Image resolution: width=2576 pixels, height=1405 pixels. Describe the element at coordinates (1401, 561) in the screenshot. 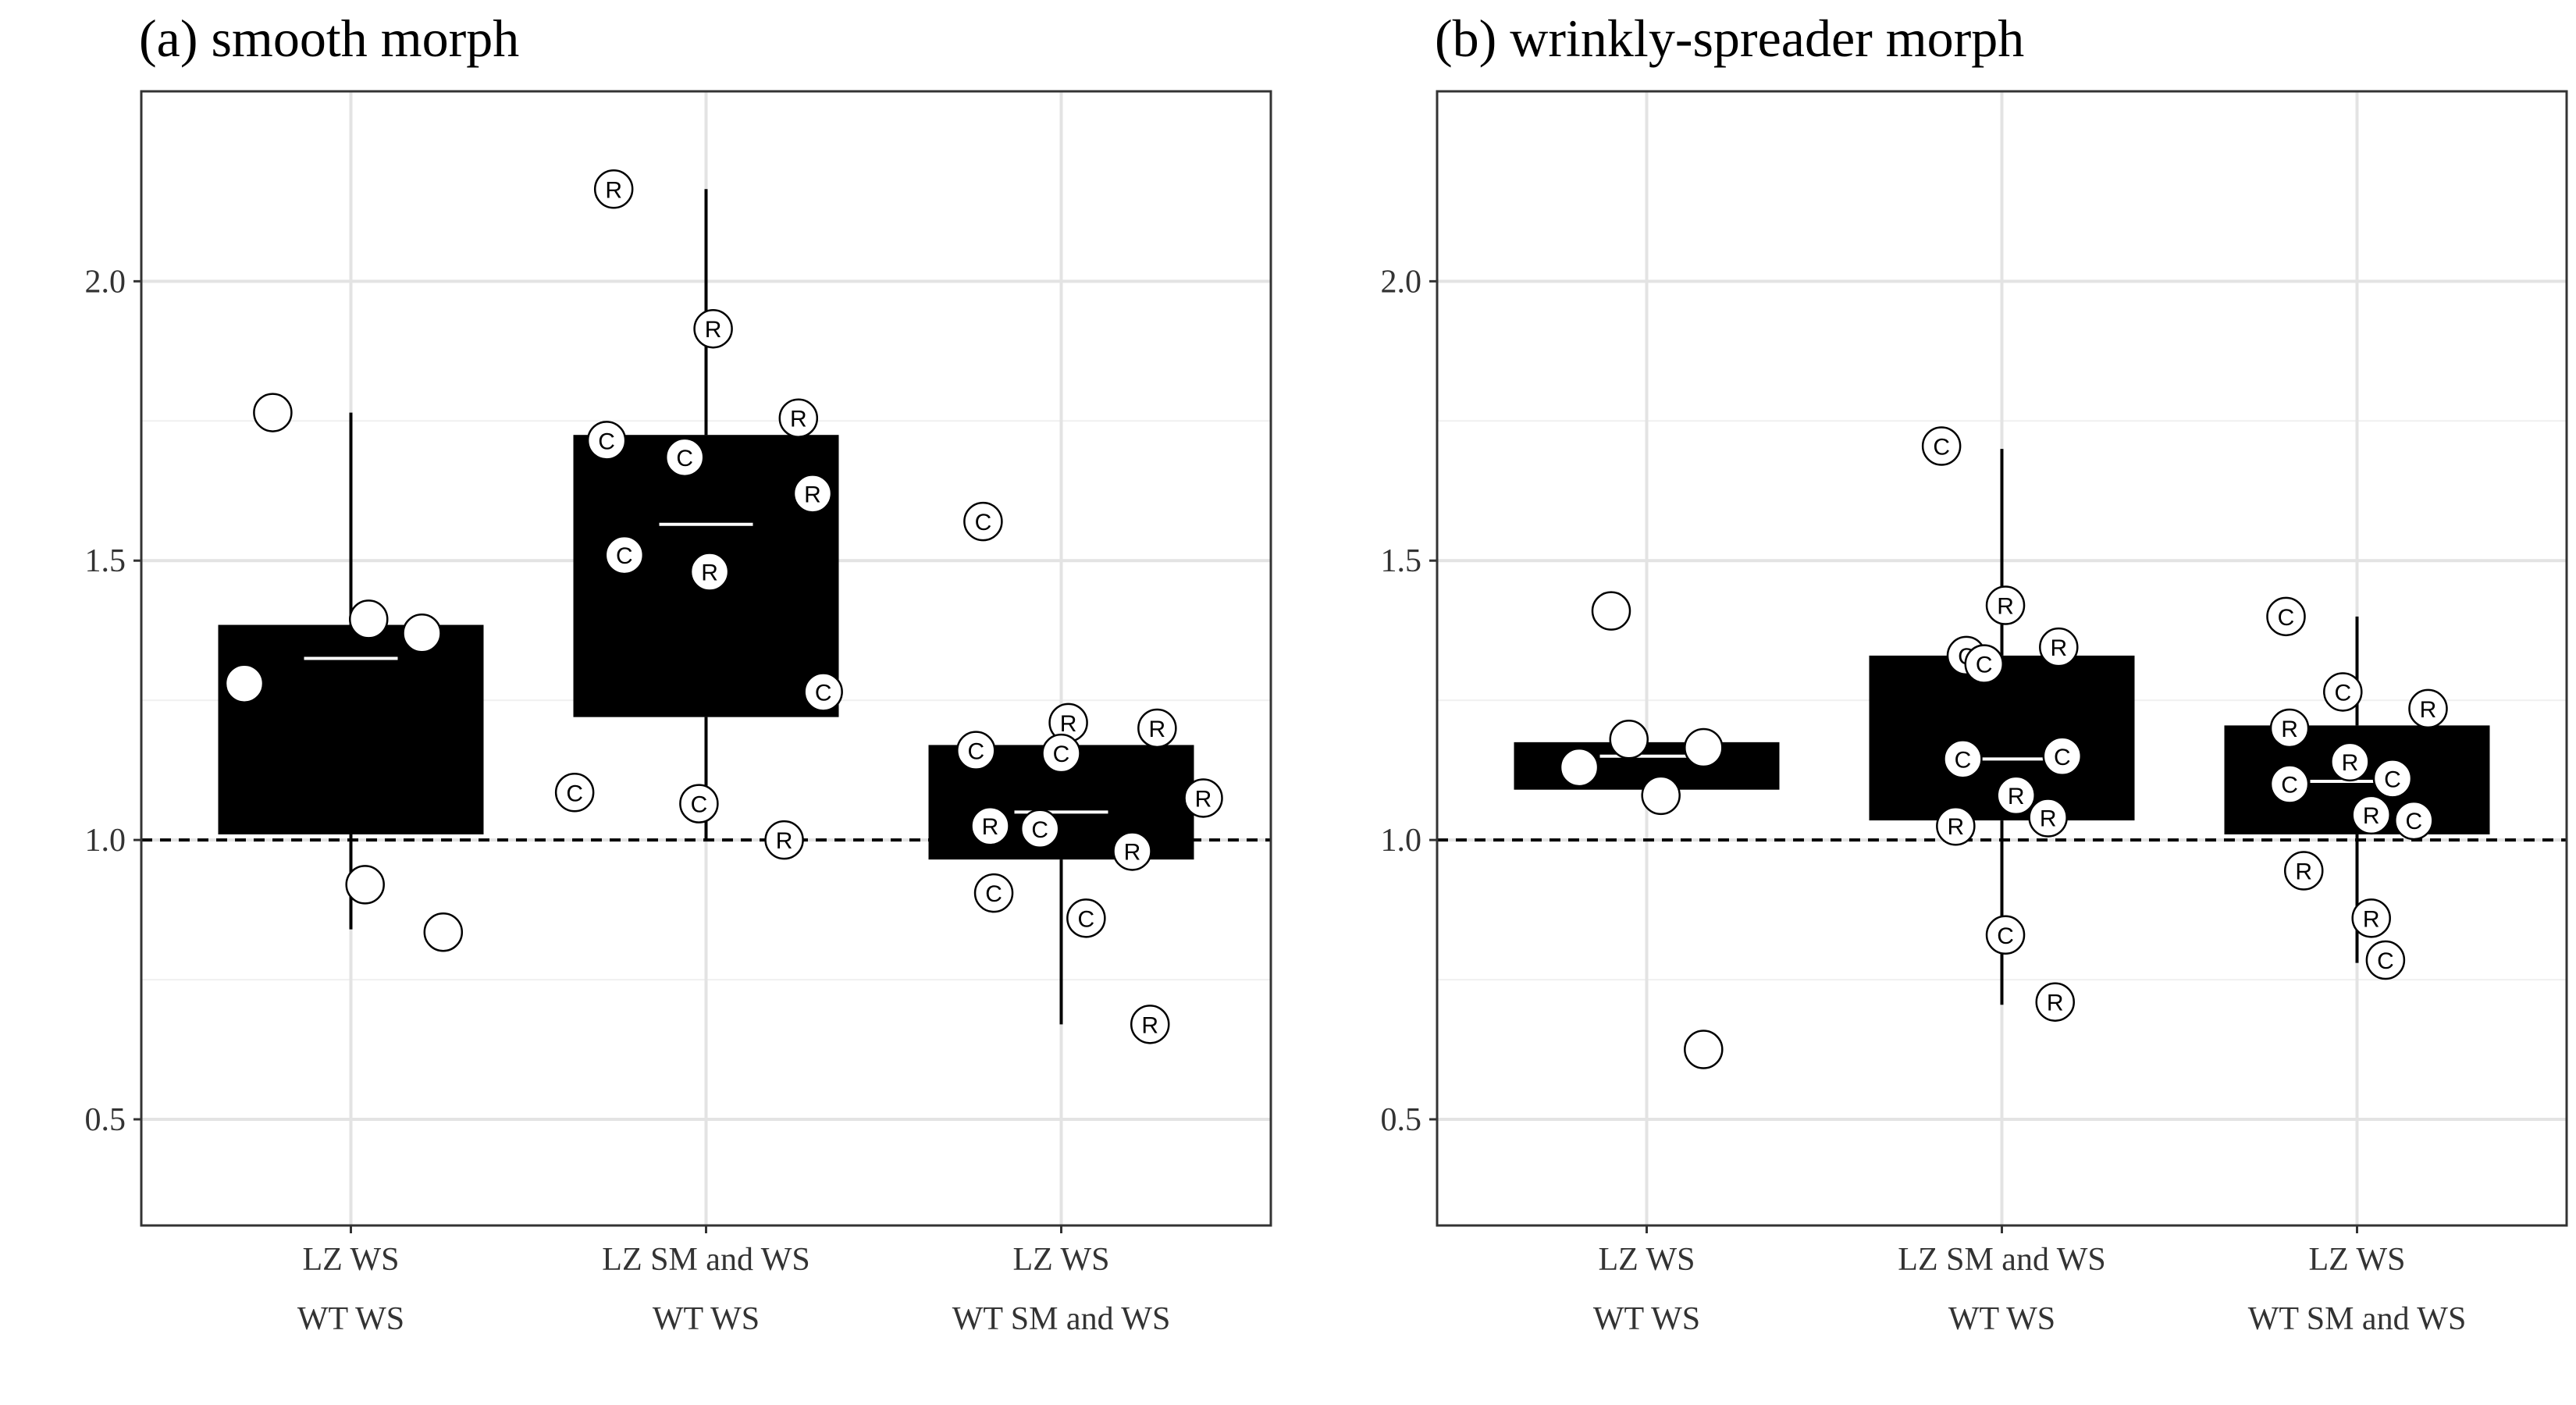

I see `y-tick-label: 1.5` at that location.